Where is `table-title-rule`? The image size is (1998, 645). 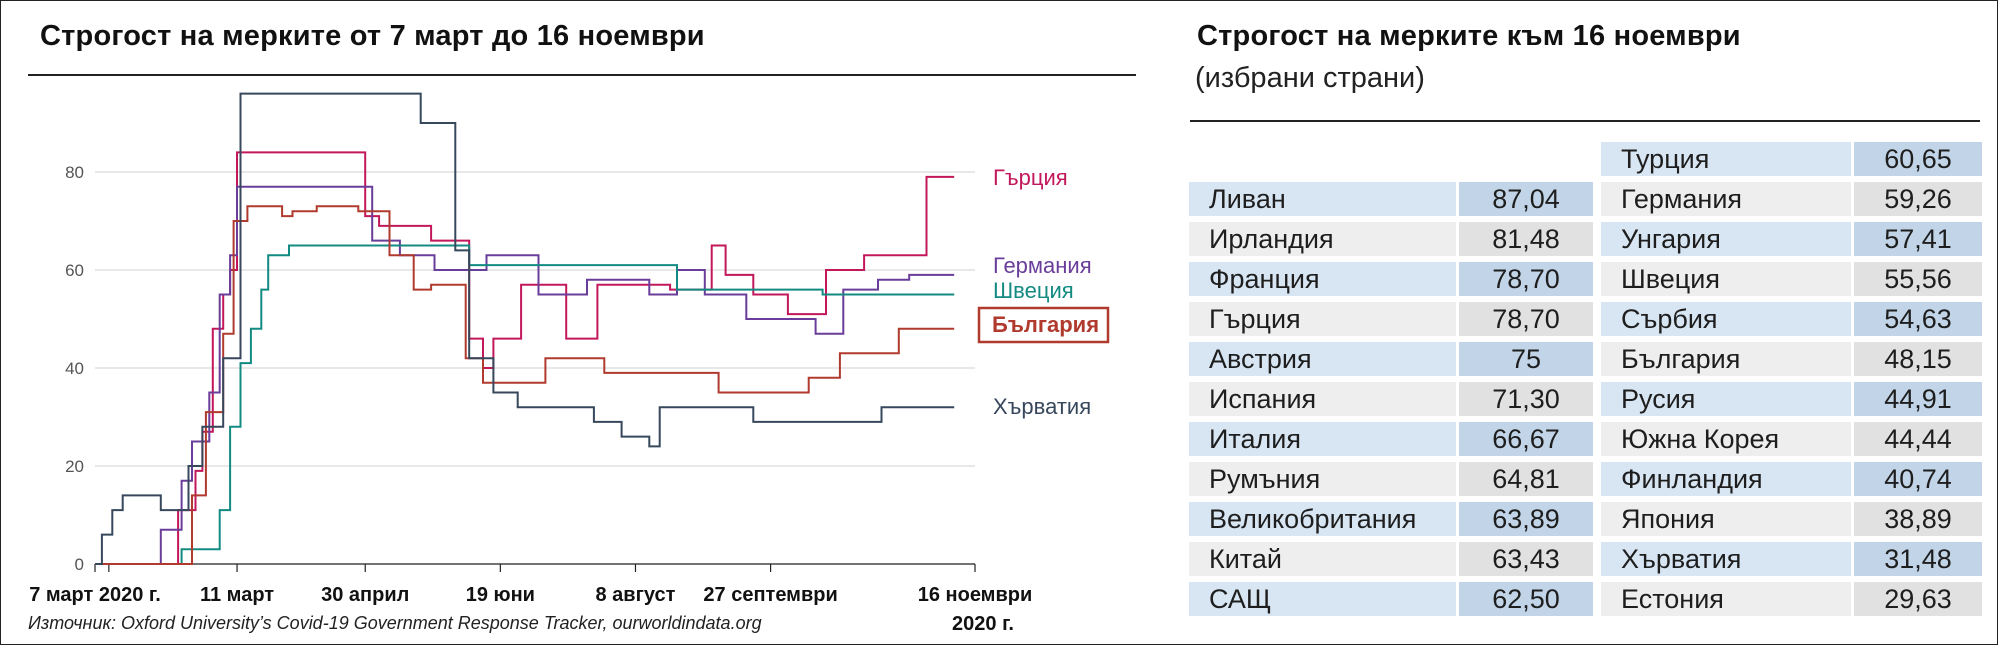
table-title-rule is located at coordinates (1585, 121).